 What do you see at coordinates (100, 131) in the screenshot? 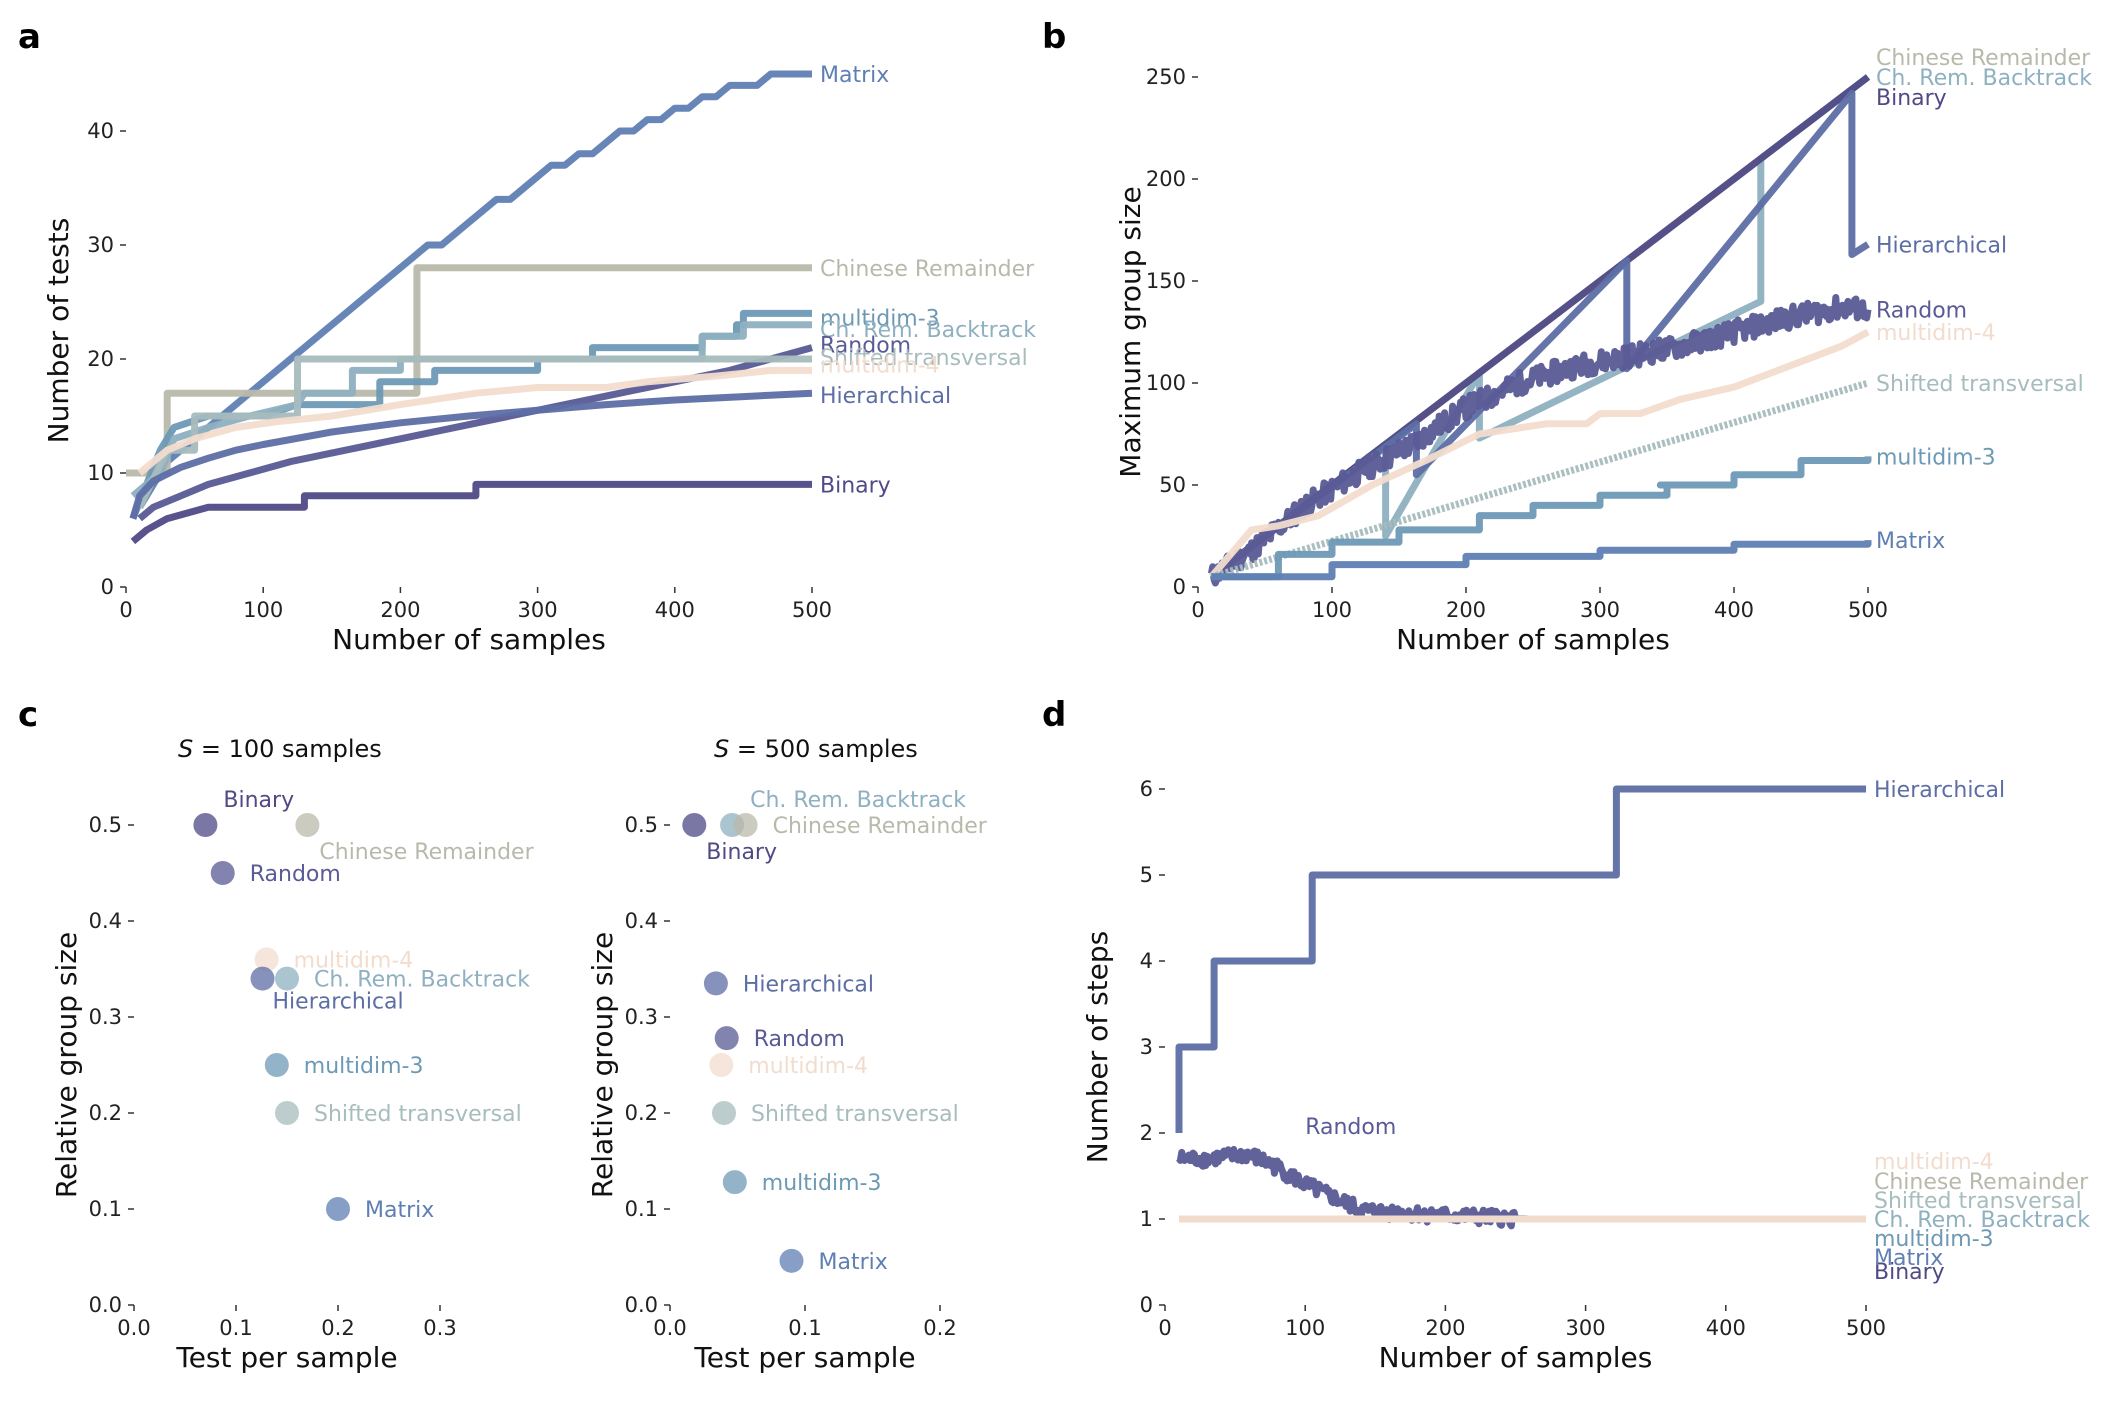
I see `y-tick-label: 40` at bounding box center [100, 131].